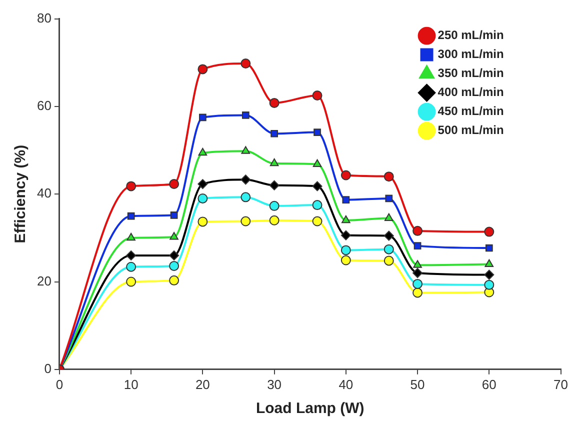 This screenshot has width=579, height=430. I want to click on x-tick-label: 20, so click(202, 384).